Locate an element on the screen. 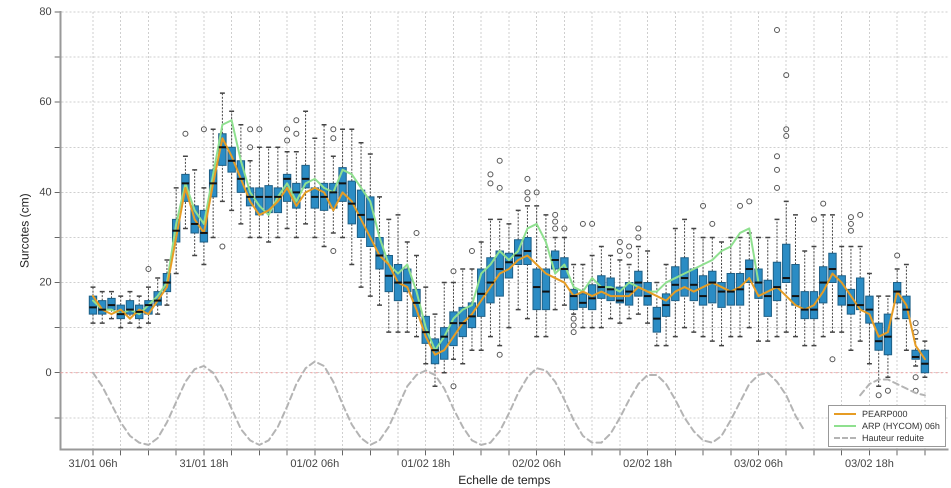  y-tick-label: 40 is located at coordinates (45, 192).